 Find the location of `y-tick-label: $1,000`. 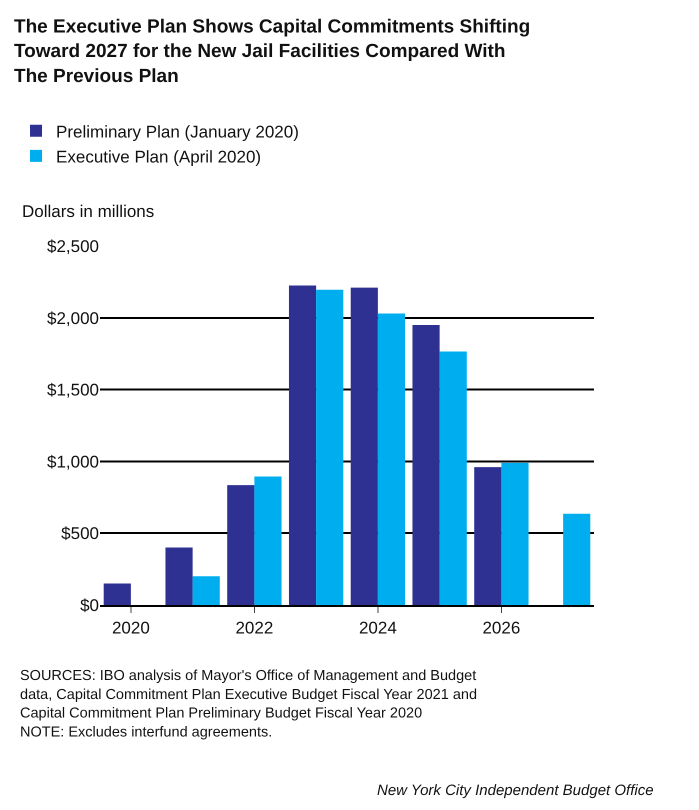

y-tick-label: $1,000 is located at coordinates (73, 462).